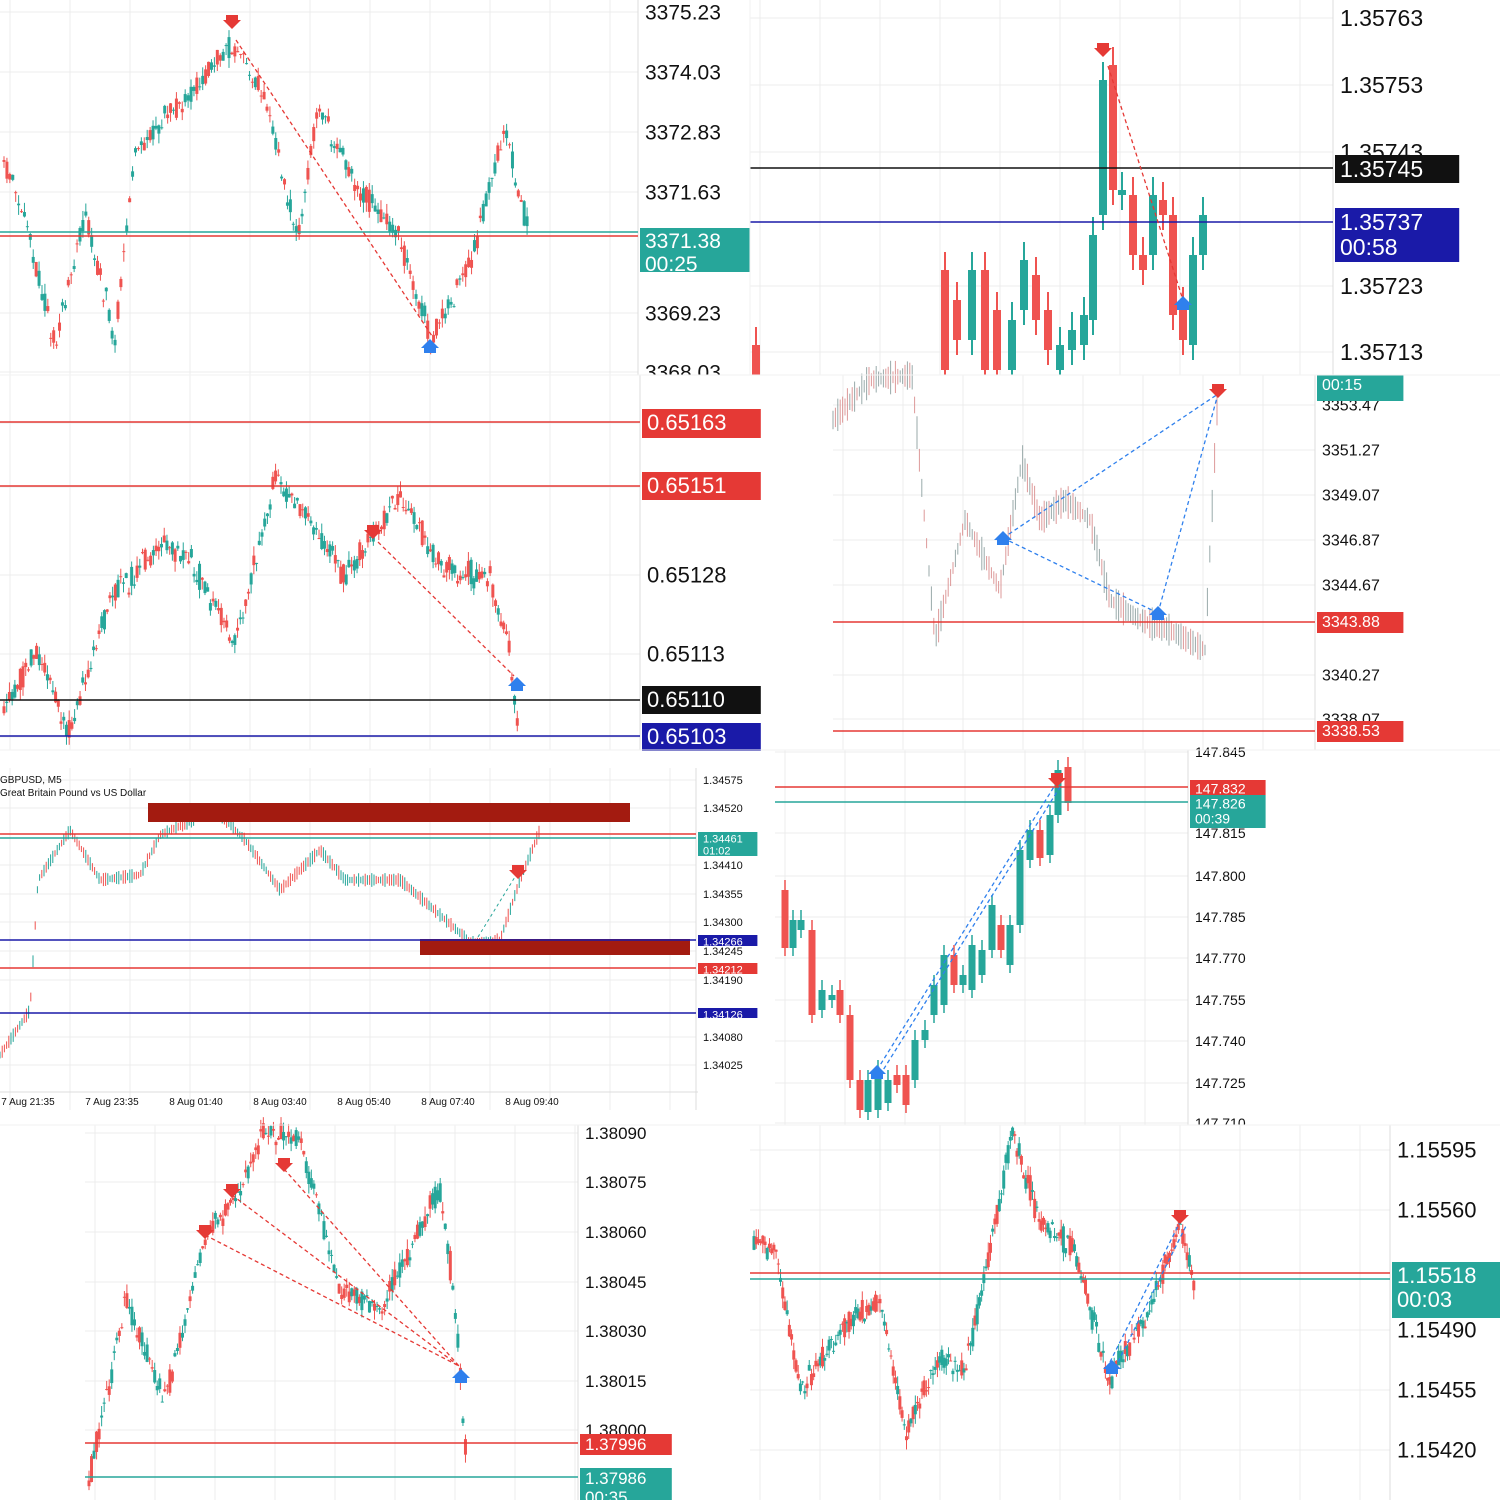 This screenshot has height=1500, width=1500. What do you see at coordinates (260, 604) in the screenshot?
I see `price-series` at bounding box center [260, 604].